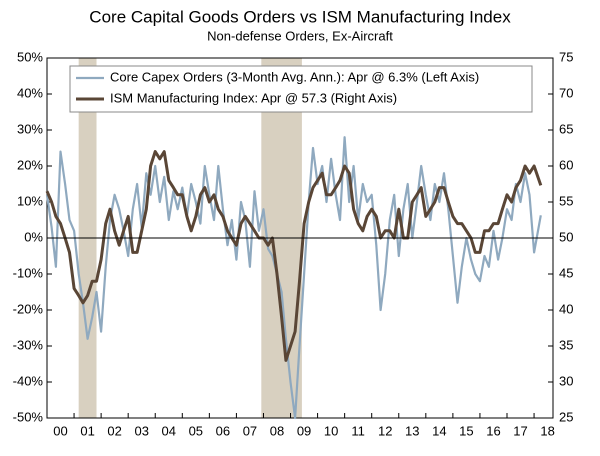  Describe the element at coordinates (114, 430) in the screenshot. I see `x-tick-label: 02` at that location.